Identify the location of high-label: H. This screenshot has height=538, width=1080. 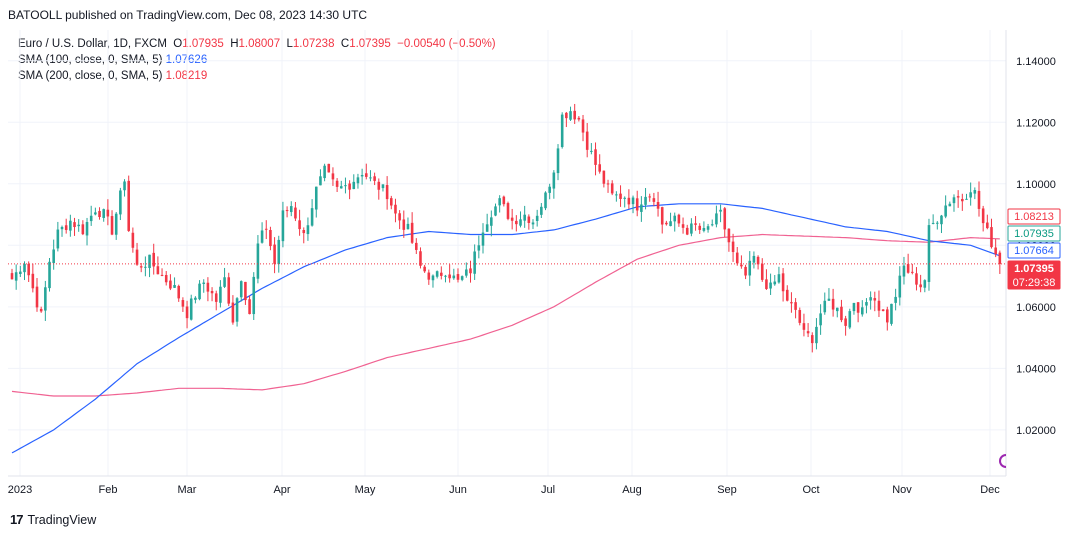
(234, 44).